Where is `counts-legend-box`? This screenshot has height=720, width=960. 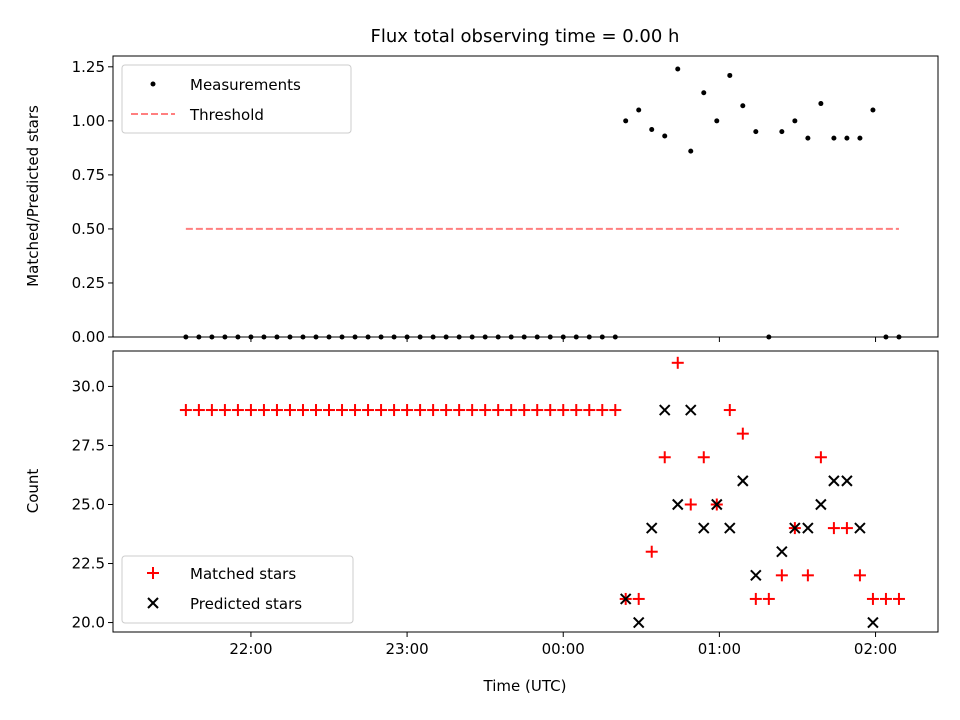
counts-legend-box is located at coordinates (237, 589).